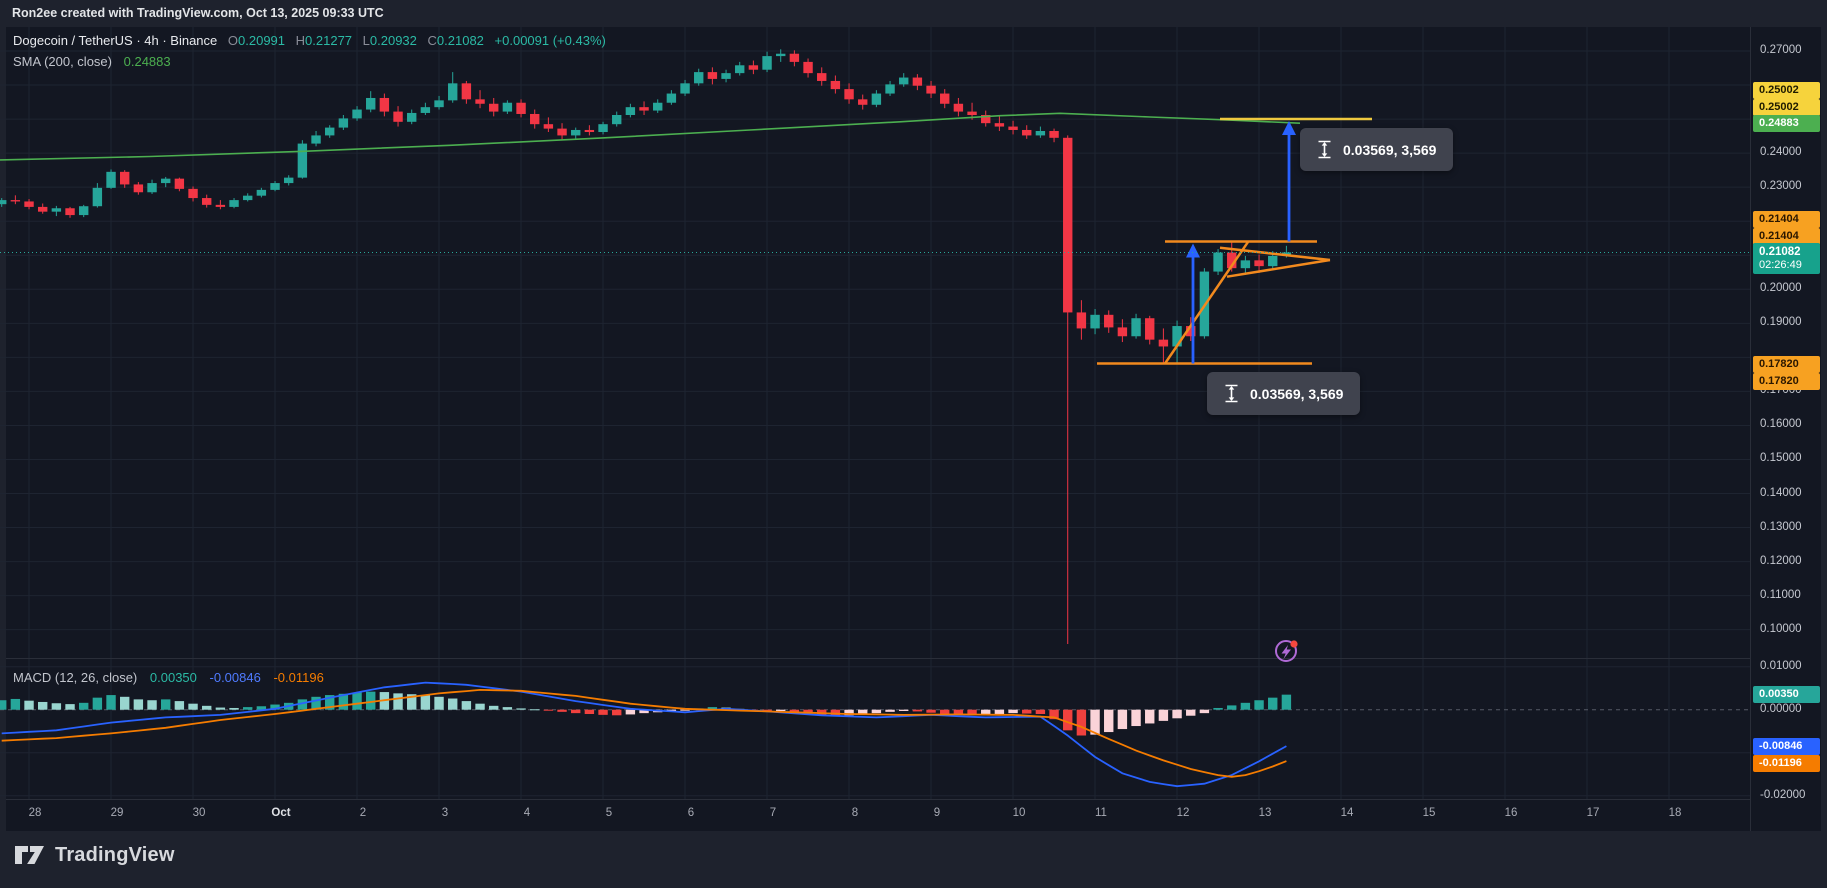 This screenshot has height=888, width=1827. I want to click on measure-tooltip-upper: 0.03569, 3,569, so click(1377, 149).